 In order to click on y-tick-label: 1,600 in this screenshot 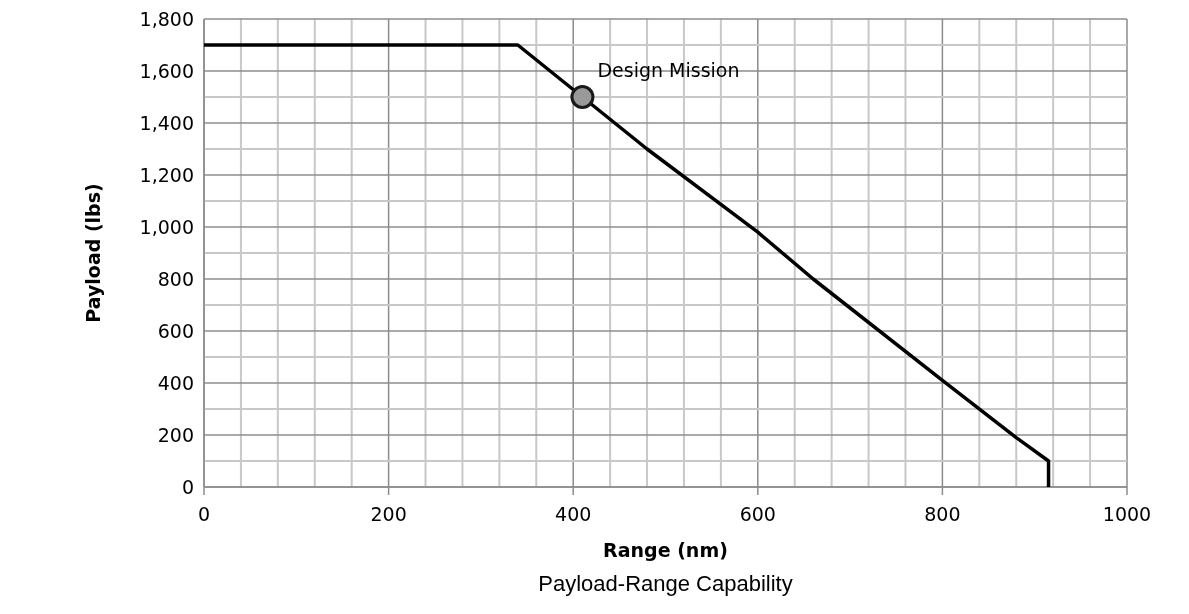, I will do `click(166, 70)`.